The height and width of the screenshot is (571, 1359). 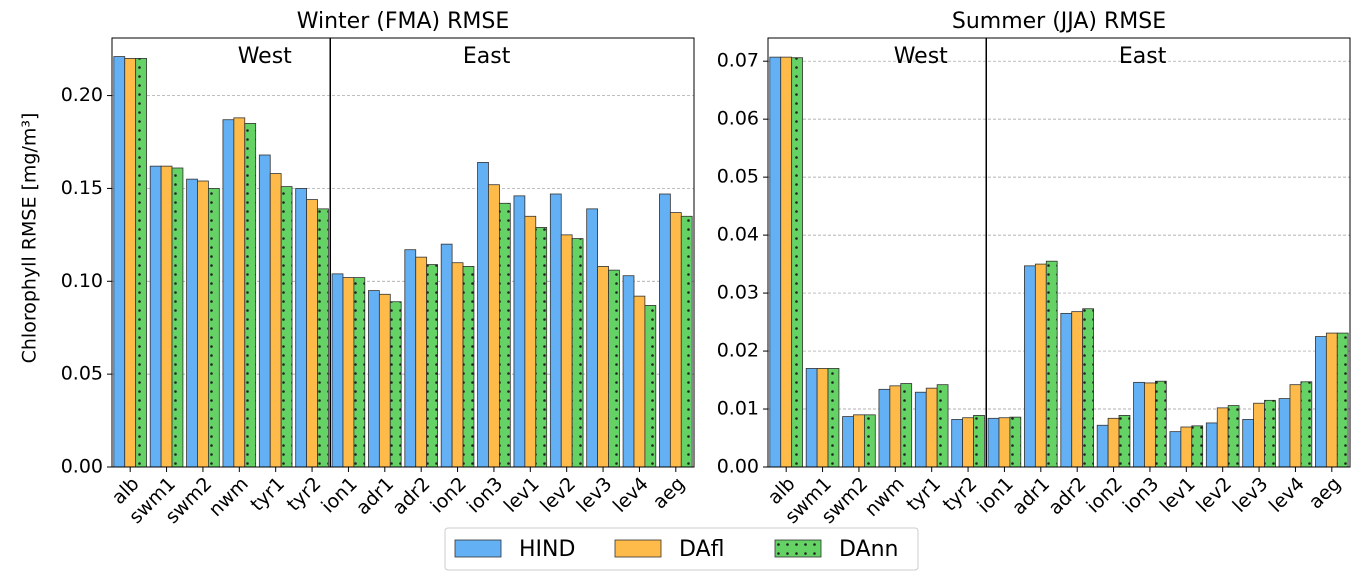 What do you see at coordinates (738, 235) in the screenshot?
I see `y-tick-label: 0.04` at bounding box center [738, 235].